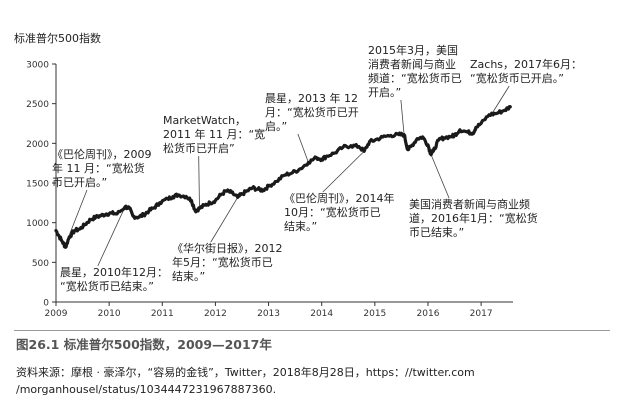  I want to click on annotation-wsj-2012: 《华尔街日报》，2012 年5月：“宽松货币已 结束。”, so click(227, 262).